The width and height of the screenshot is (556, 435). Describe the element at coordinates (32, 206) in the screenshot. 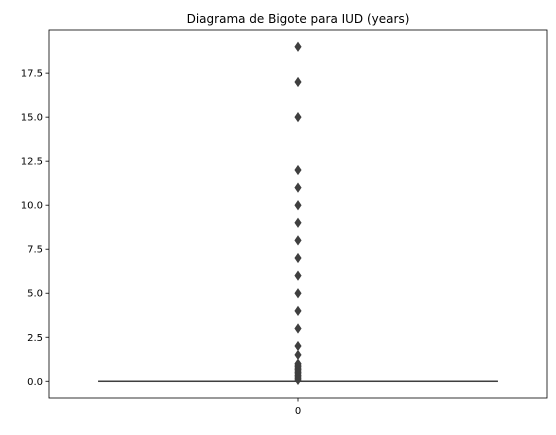

I see `y-tick-label: 10.0` at that location.